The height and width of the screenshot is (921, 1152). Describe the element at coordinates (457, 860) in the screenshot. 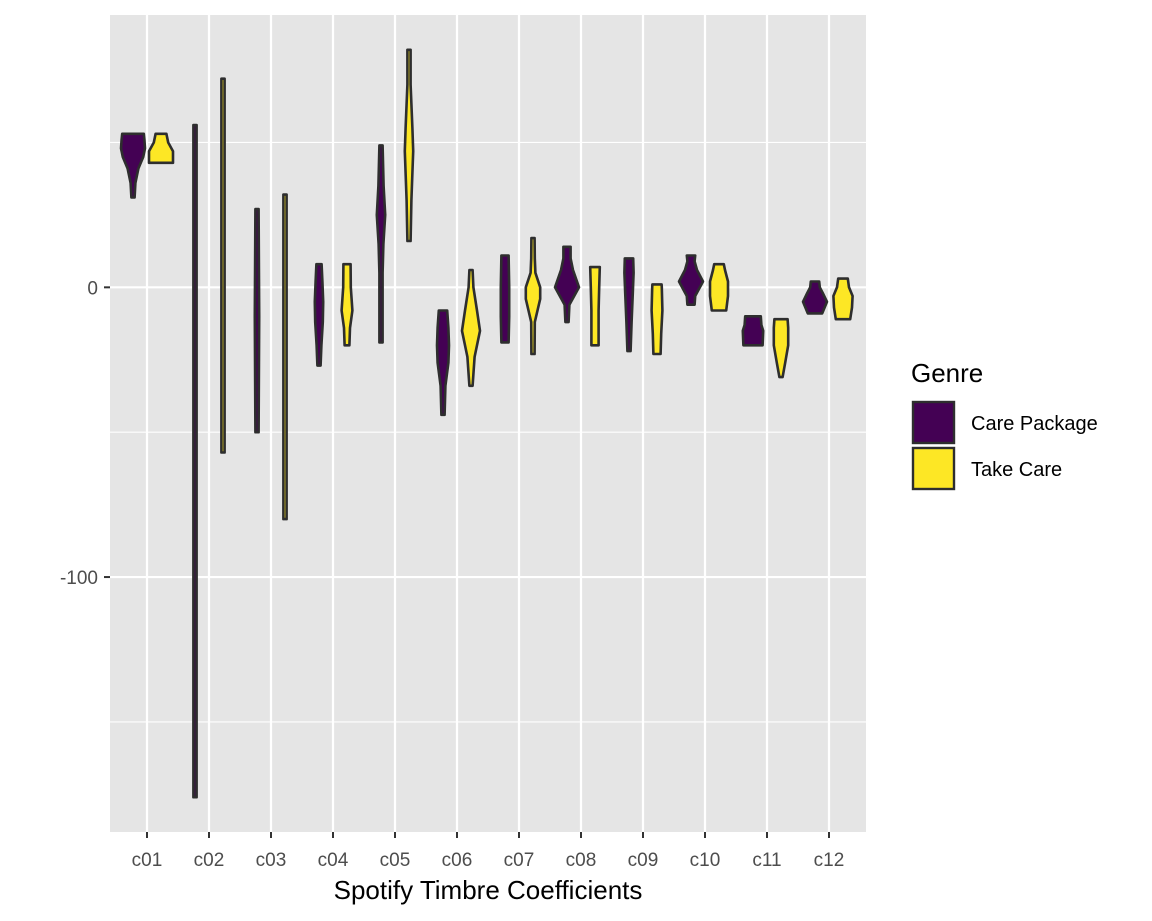

I see `x-tick-label-c06: c06` at that location.